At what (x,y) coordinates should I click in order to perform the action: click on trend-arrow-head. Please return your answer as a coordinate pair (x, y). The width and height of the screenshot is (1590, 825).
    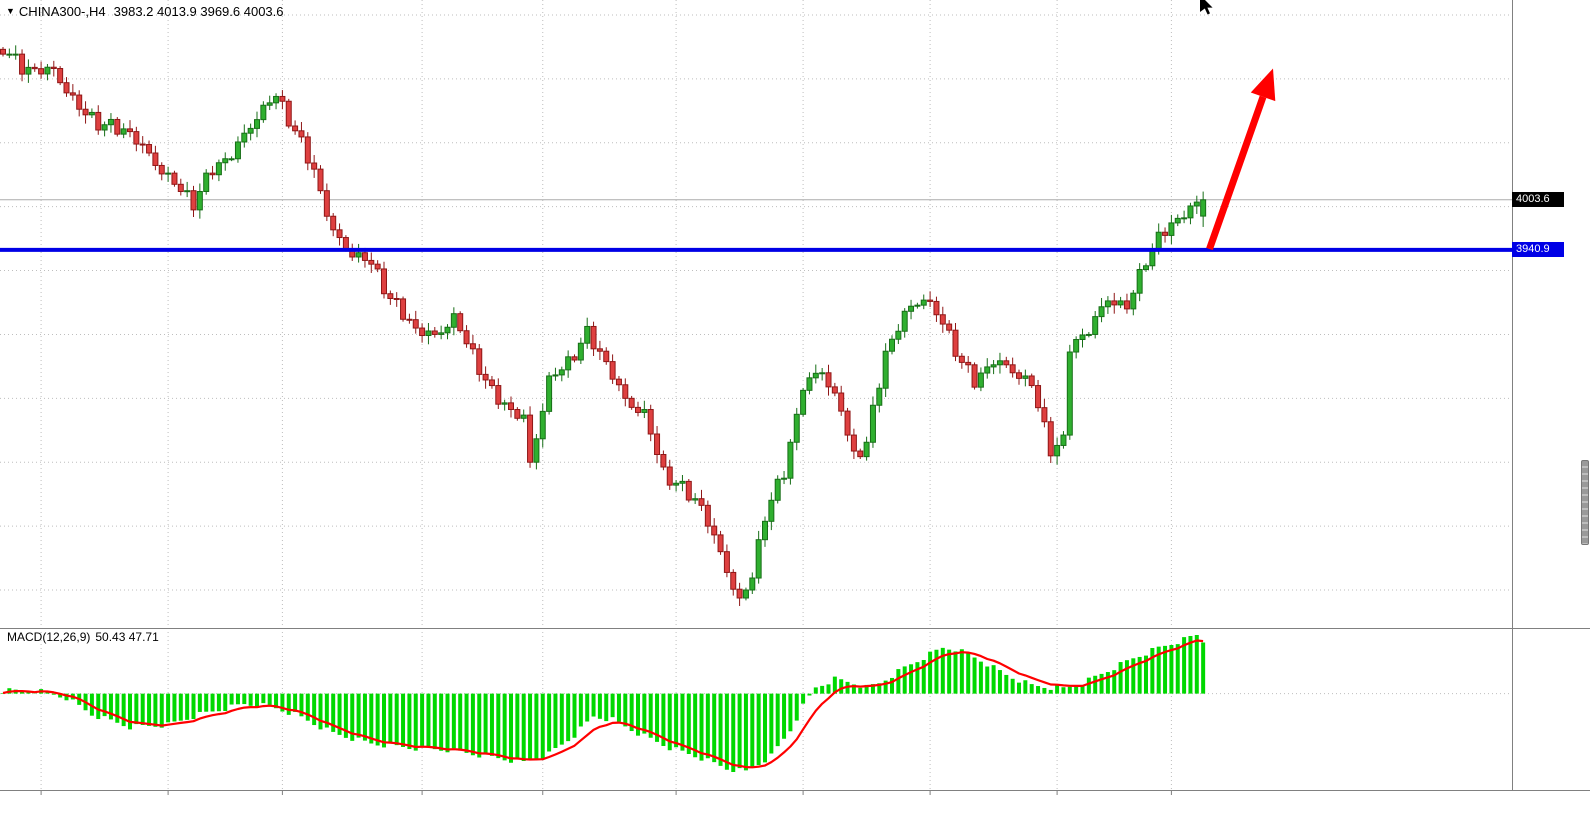
    Looking at the image, I should click on (1263, 85).